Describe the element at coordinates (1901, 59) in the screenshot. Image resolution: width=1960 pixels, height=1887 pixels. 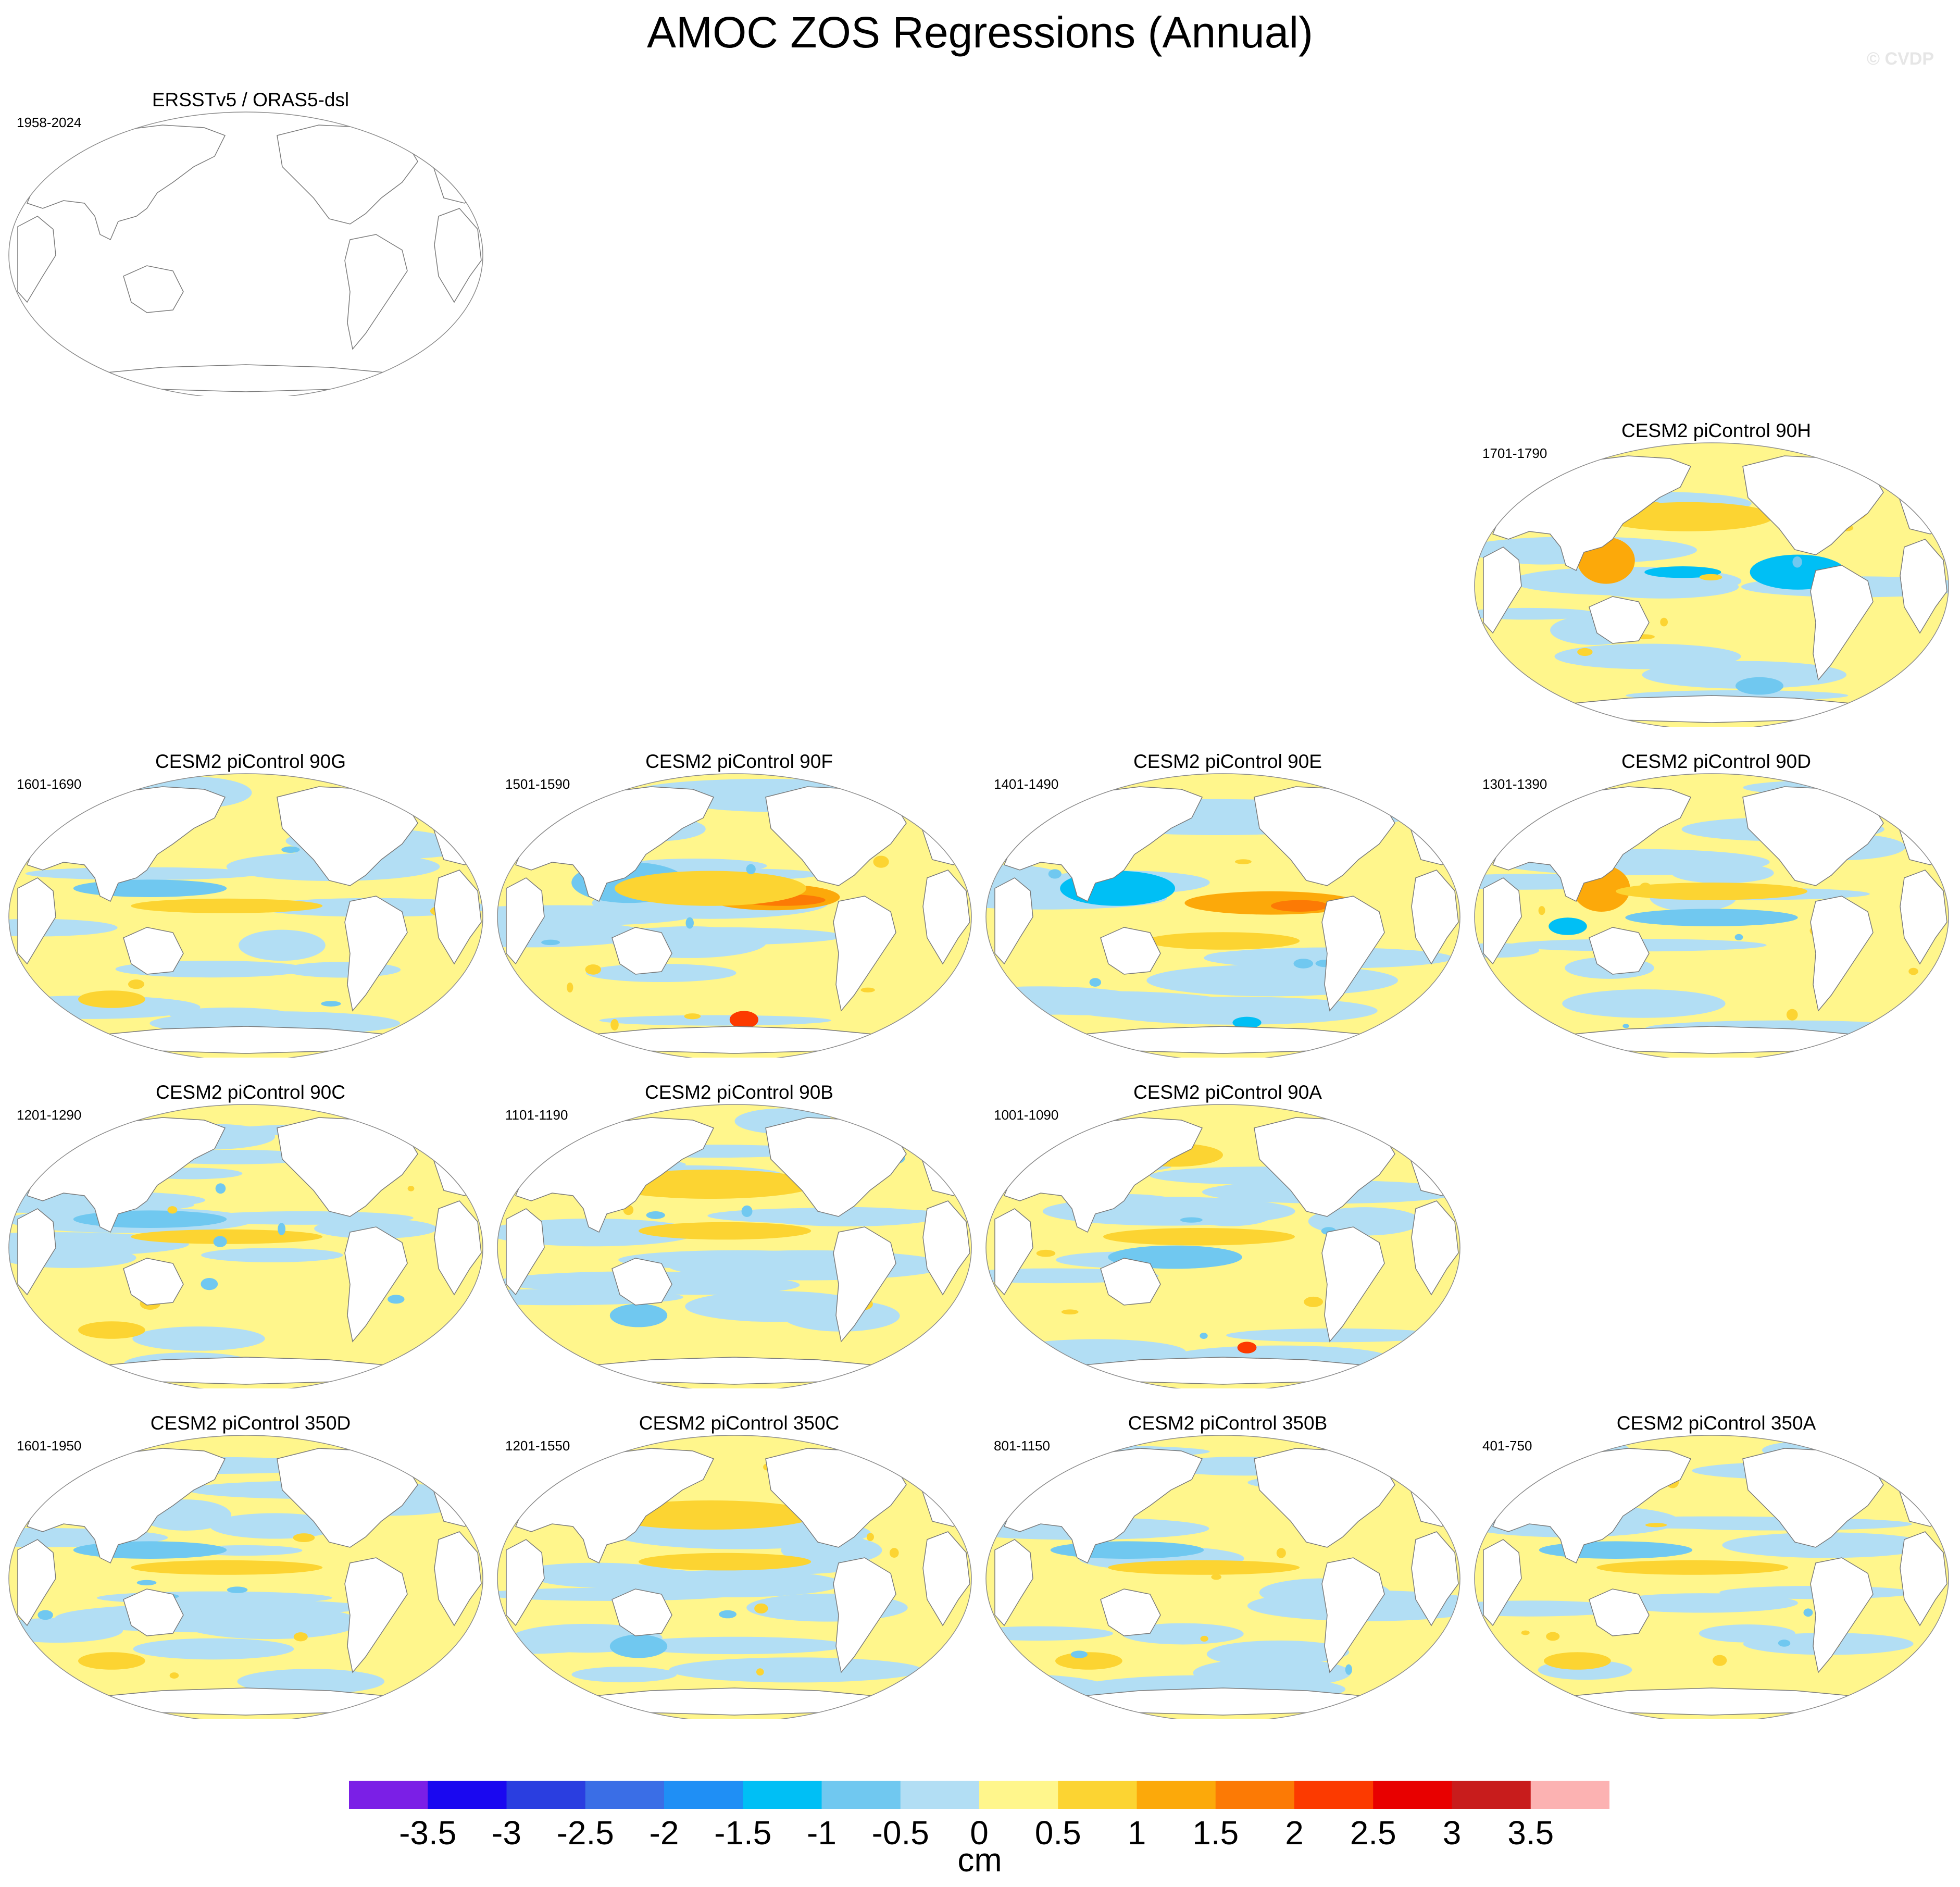
I see `watermark: © CVDP` at that location.